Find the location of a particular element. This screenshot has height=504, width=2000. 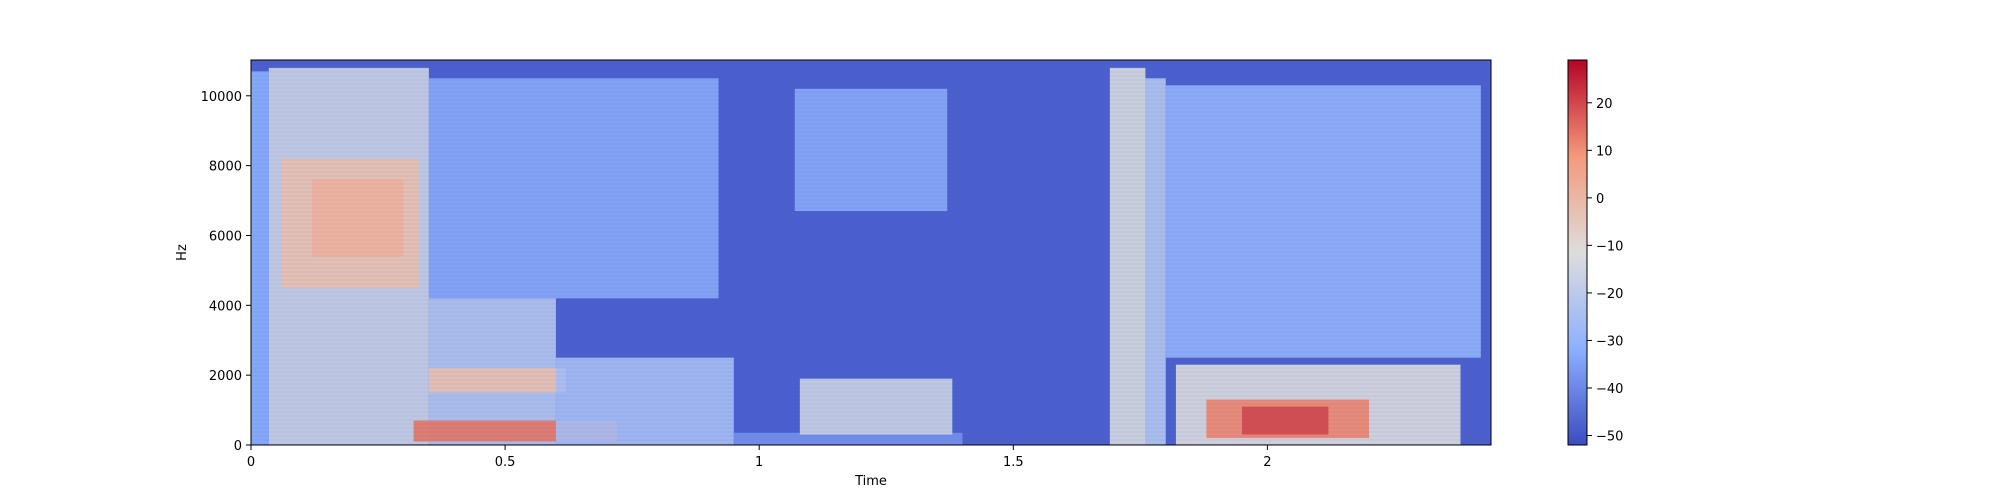

x-tick-label: 0.5 is located at coordinates (505, 462).